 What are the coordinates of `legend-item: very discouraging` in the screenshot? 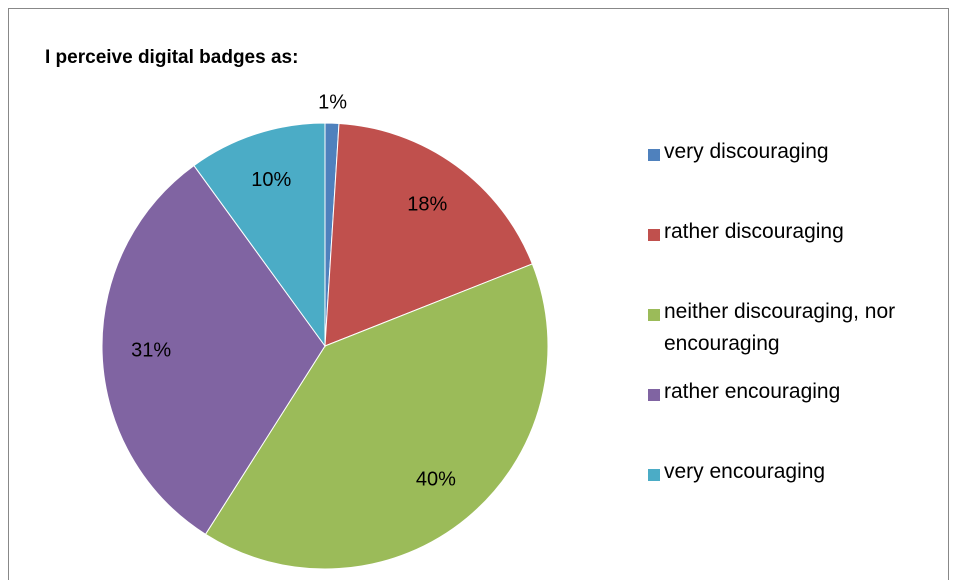 It's located at (798, 154).